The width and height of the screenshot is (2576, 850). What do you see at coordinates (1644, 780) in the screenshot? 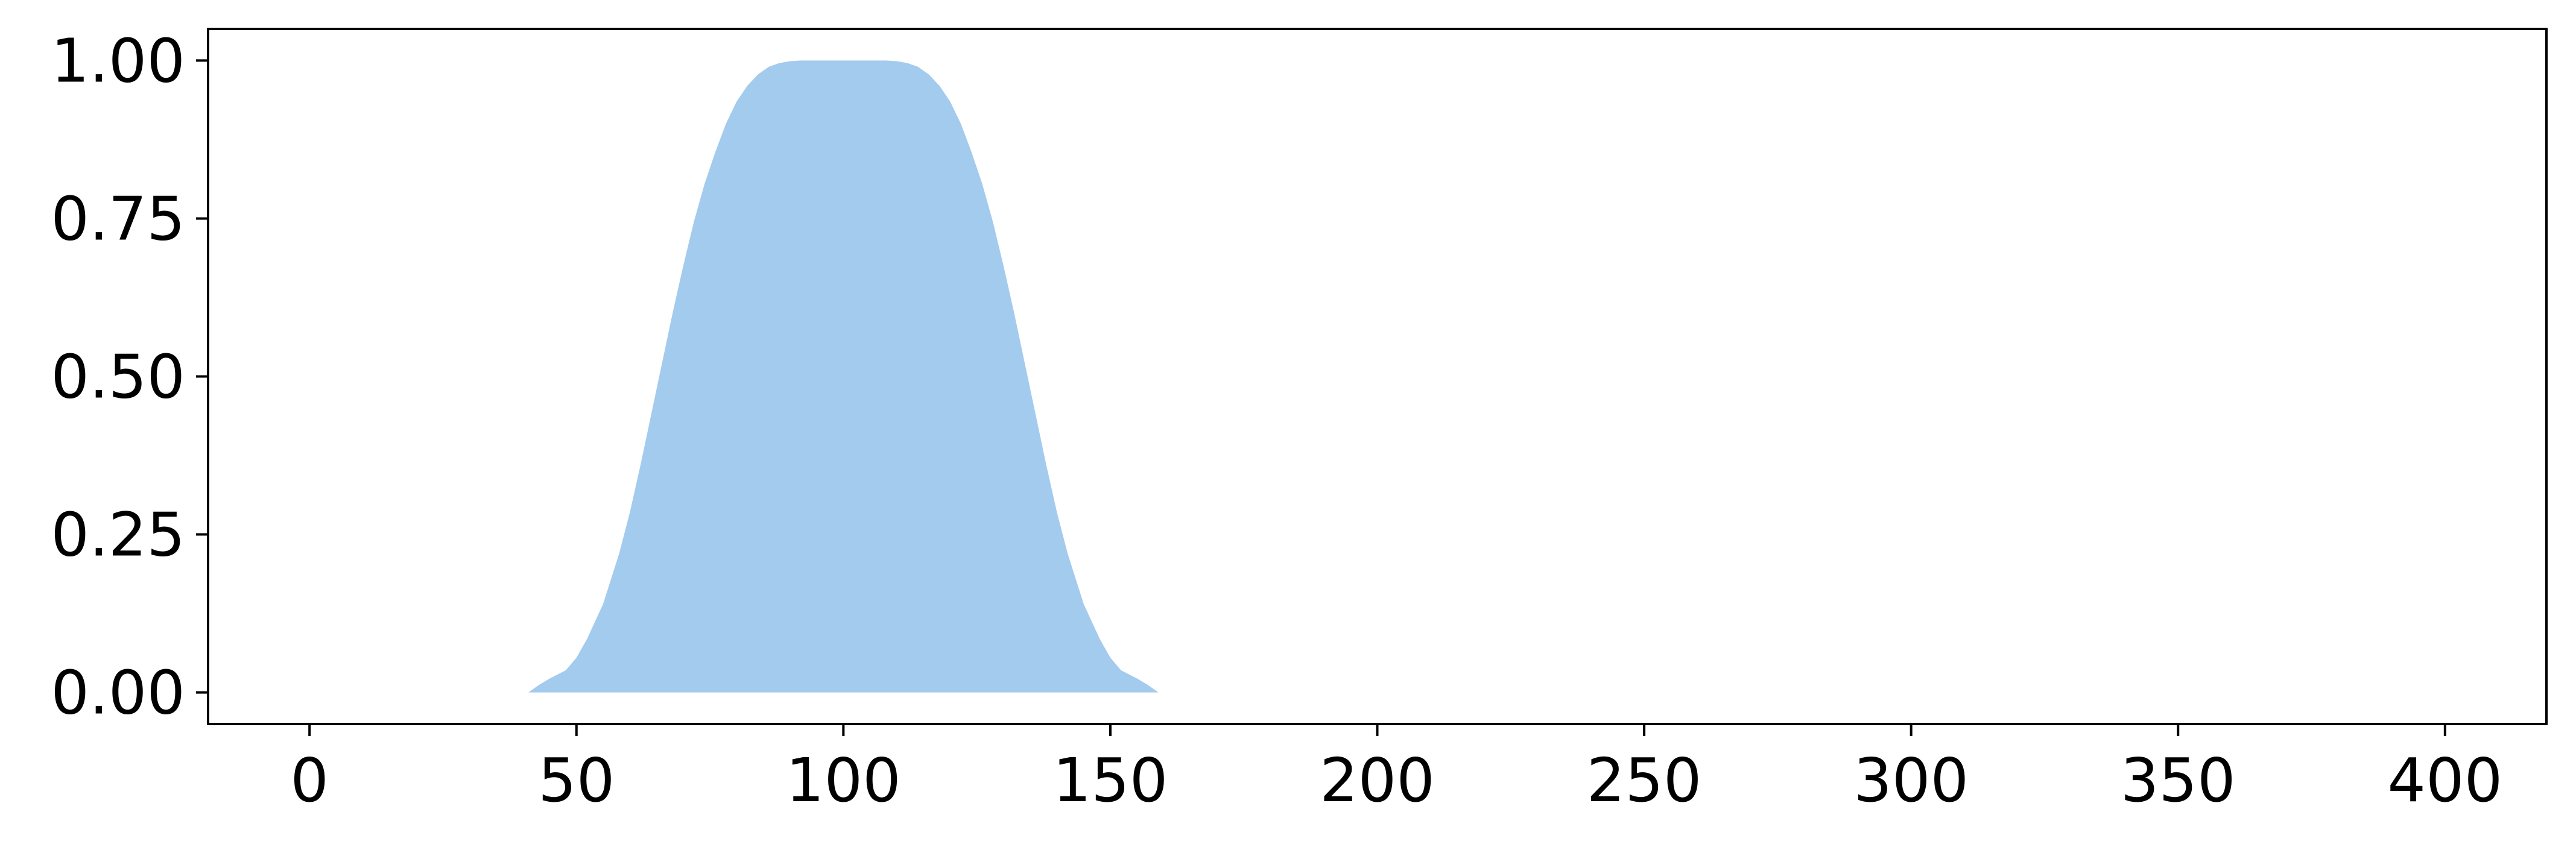
I see `x-tick-label: 250` at bounding box center [1644, 780].